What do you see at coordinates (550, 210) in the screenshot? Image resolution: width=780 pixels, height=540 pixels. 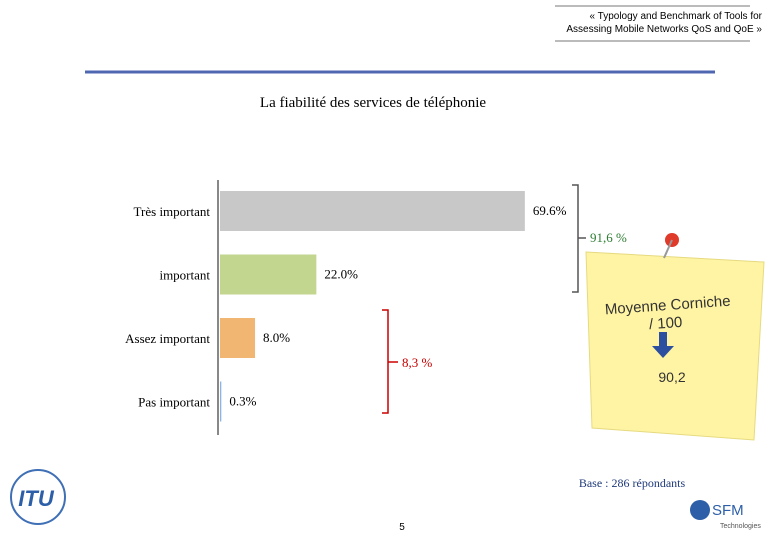 I see `value-label: 69.6%` at bounding box center [550, 210].